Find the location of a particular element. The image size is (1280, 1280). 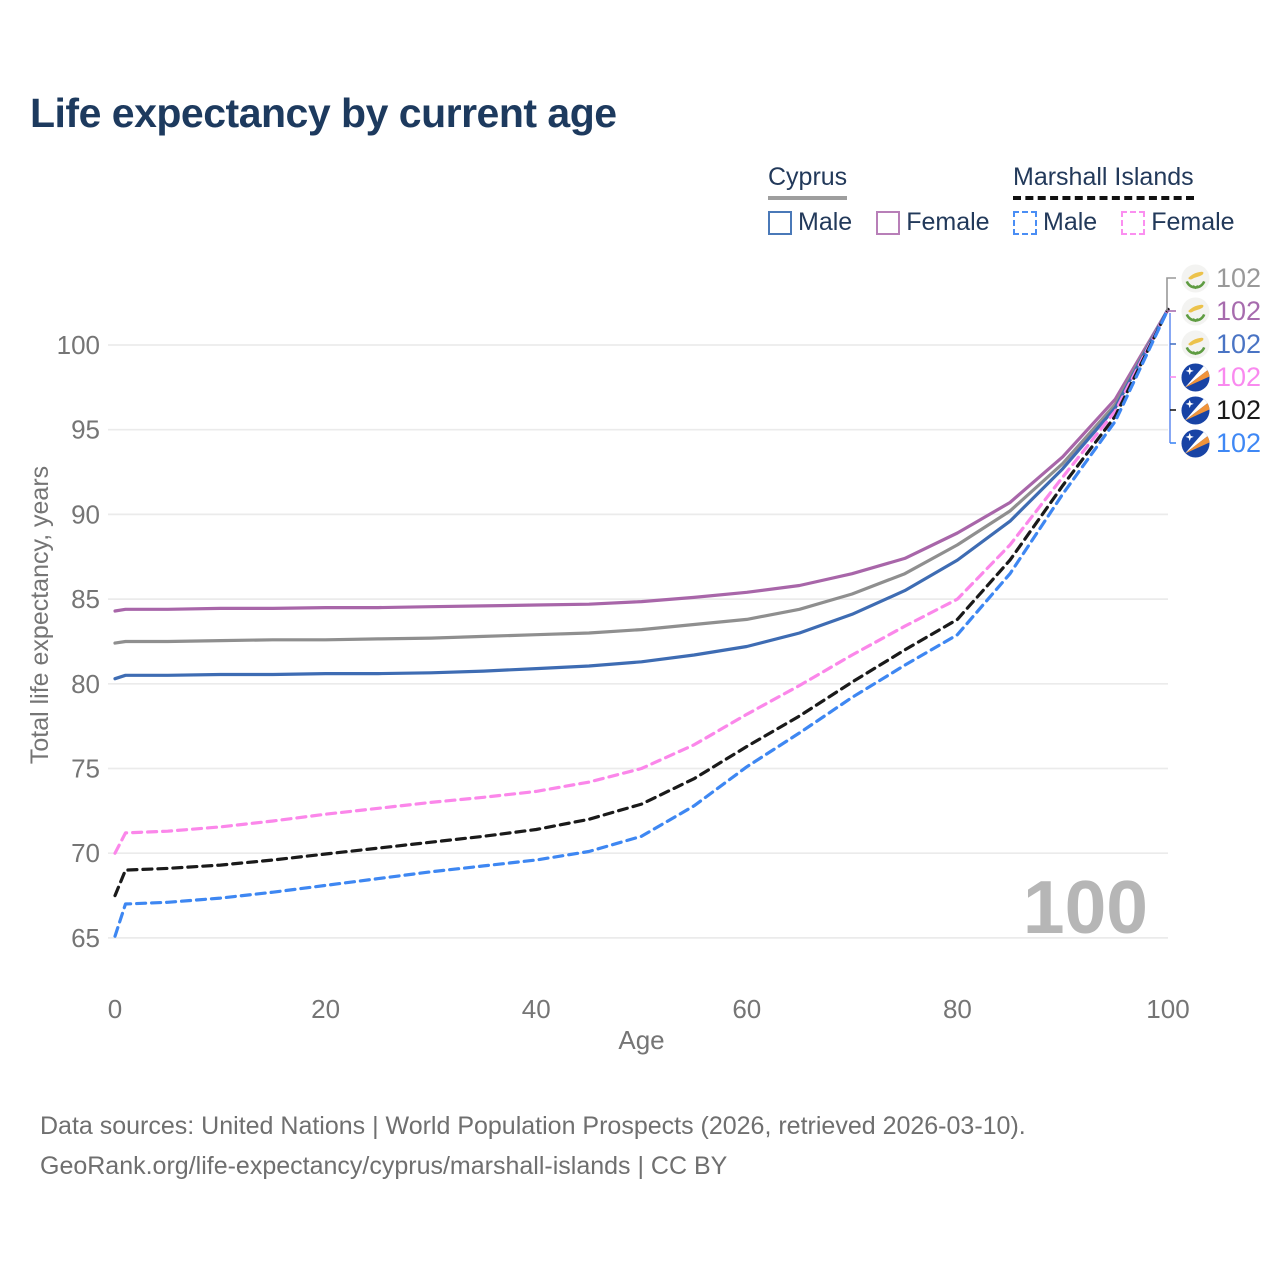

solid-male-swatch-icon is located at coordinates (780, 222).